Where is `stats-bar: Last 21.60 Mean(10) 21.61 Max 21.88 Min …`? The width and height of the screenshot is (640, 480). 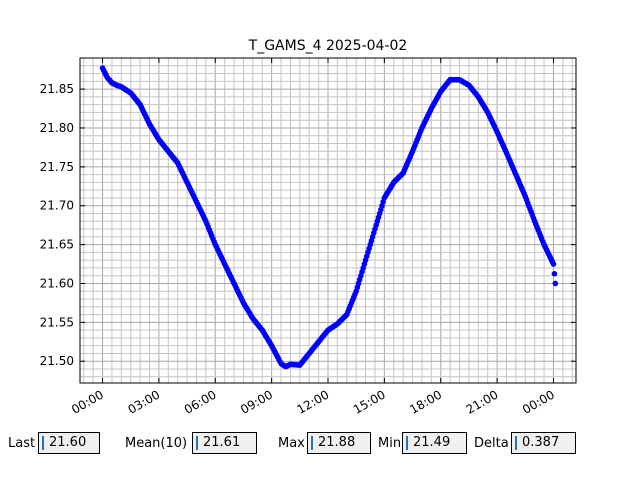
stats-bar: Last 21.60 Mean(10) 21.61 Max 21.88 Min … is located at coordinates (320, 445).